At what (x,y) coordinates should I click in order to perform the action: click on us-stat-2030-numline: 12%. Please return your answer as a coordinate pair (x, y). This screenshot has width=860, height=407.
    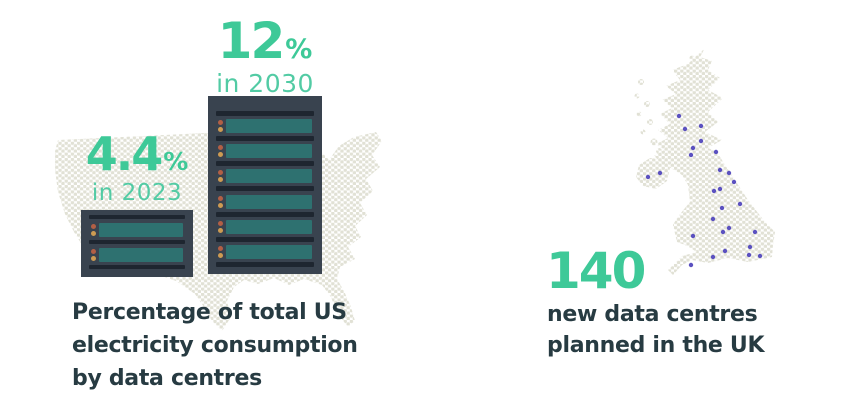
    Looking at the image, I should click on (265, 41).